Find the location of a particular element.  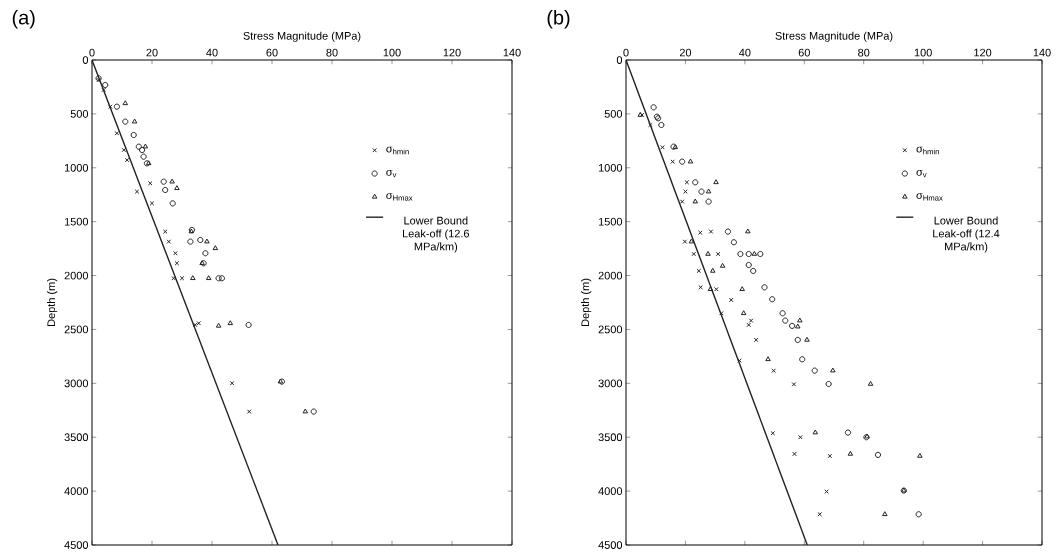

x-tick-label: 60 is located at coordinates (804, 52).